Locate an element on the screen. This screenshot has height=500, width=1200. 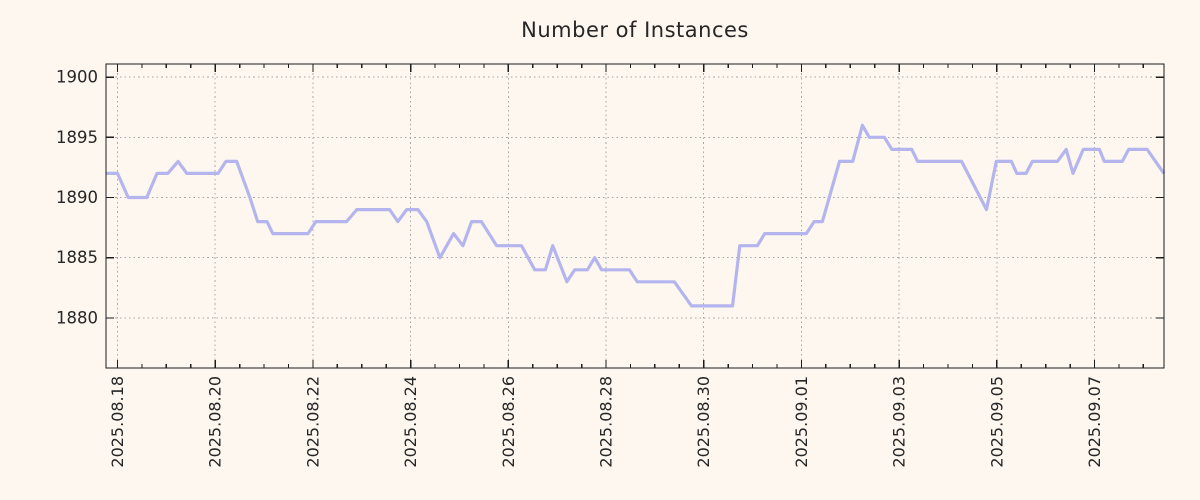
y-tick-labels: 1880 1885 1890 1895 1900 is located at coordinates (77, 198).